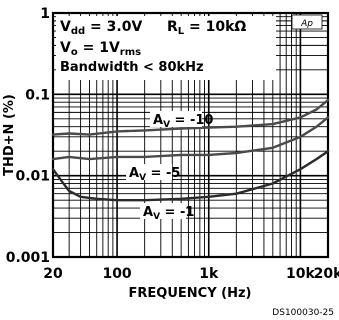 Image resolution: width=339 pixels, height=320 pixels. What do you see at coordinates (53, 274) in the screenshot?
I see `x-tick-label: 20` at bounding box center [53, 274].